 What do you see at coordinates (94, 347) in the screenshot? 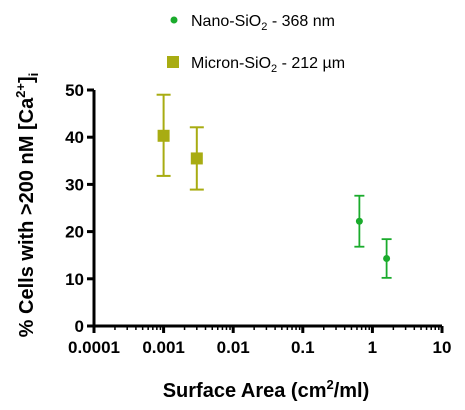
I see `x-tick-label-0: 0.0001` at bounding box center [94, 347].